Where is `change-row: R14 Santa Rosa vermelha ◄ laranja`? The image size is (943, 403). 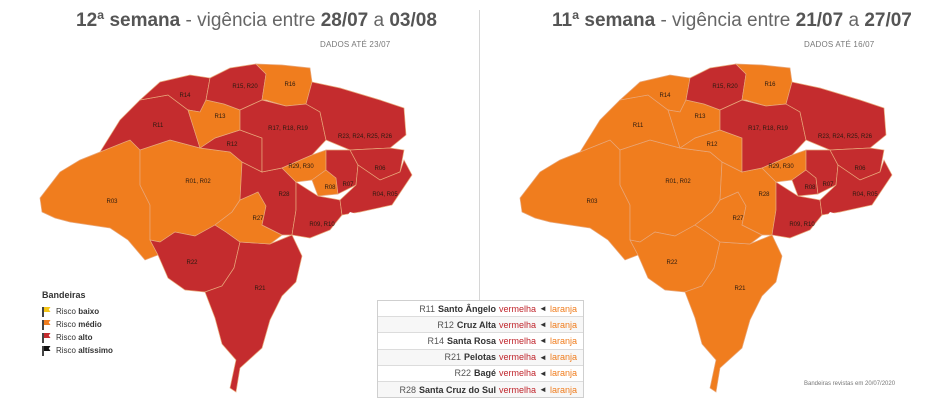 change-row: R14 Santa Rosa vermelha ◄ laranja is located at coordinates (480, 341).